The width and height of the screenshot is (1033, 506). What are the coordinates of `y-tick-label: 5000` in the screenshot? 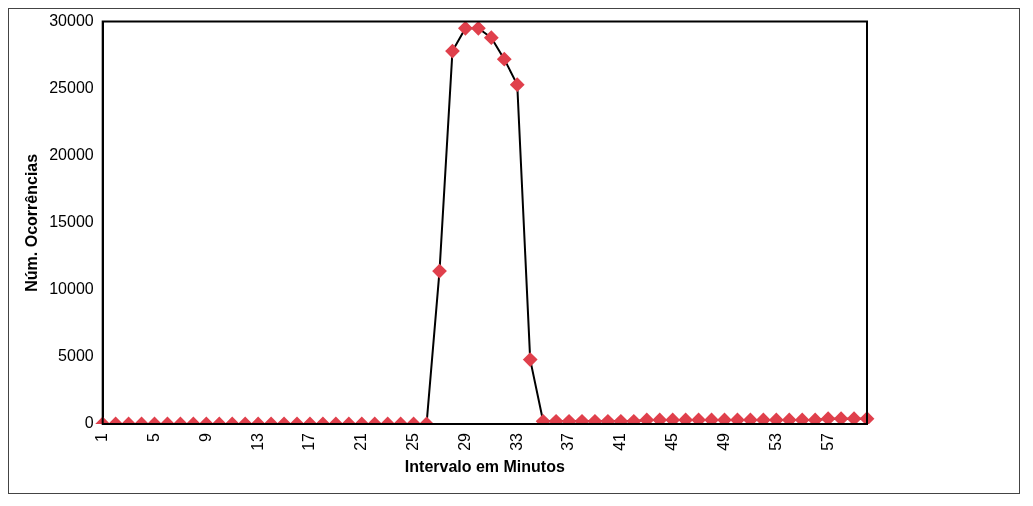 It's located at (76, 356).